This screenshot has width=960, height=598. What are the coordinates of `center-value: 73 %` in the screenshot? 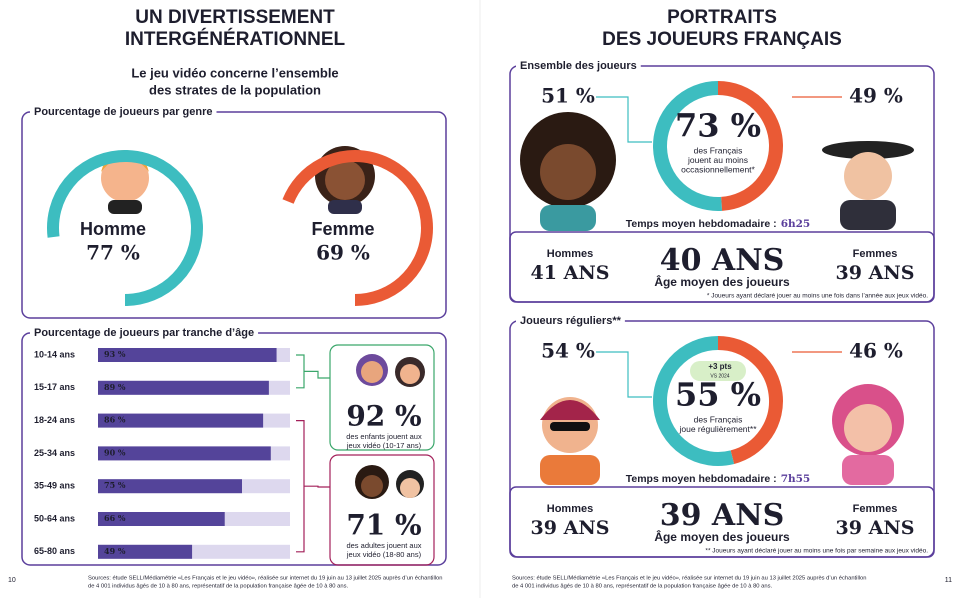 It's located at (718, 126).